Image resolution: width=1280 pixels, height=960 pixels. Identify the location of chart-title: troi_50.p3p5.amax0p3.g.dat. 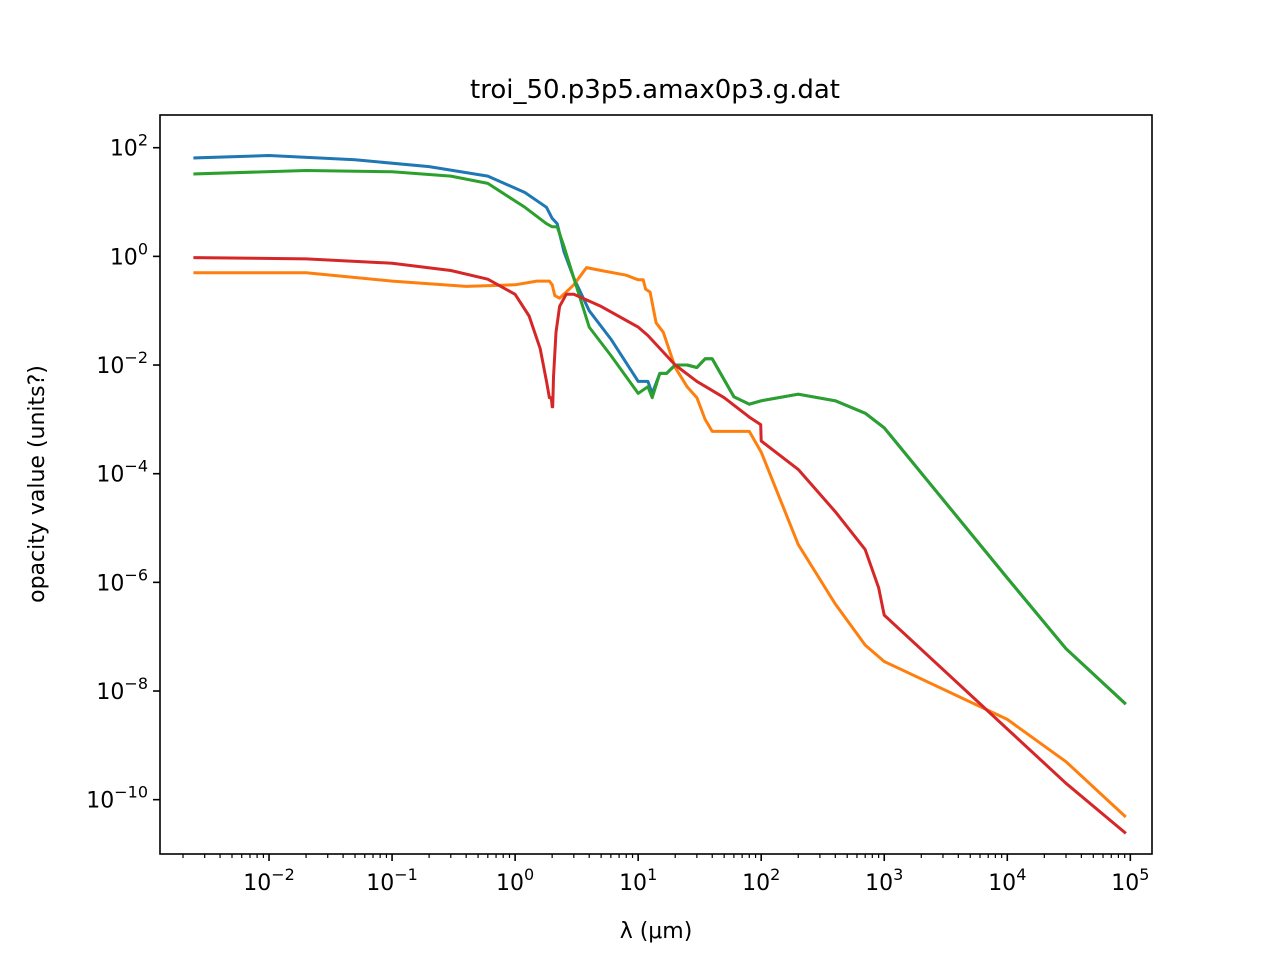
(655, 90).